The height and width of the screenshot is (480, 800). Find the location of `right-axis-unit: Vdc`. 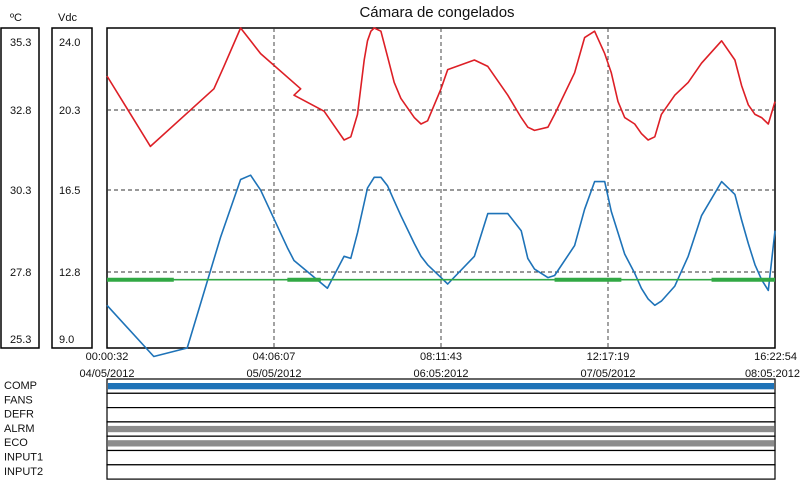

right-axis-unit: Vdc is located at coordinates (67, 18).